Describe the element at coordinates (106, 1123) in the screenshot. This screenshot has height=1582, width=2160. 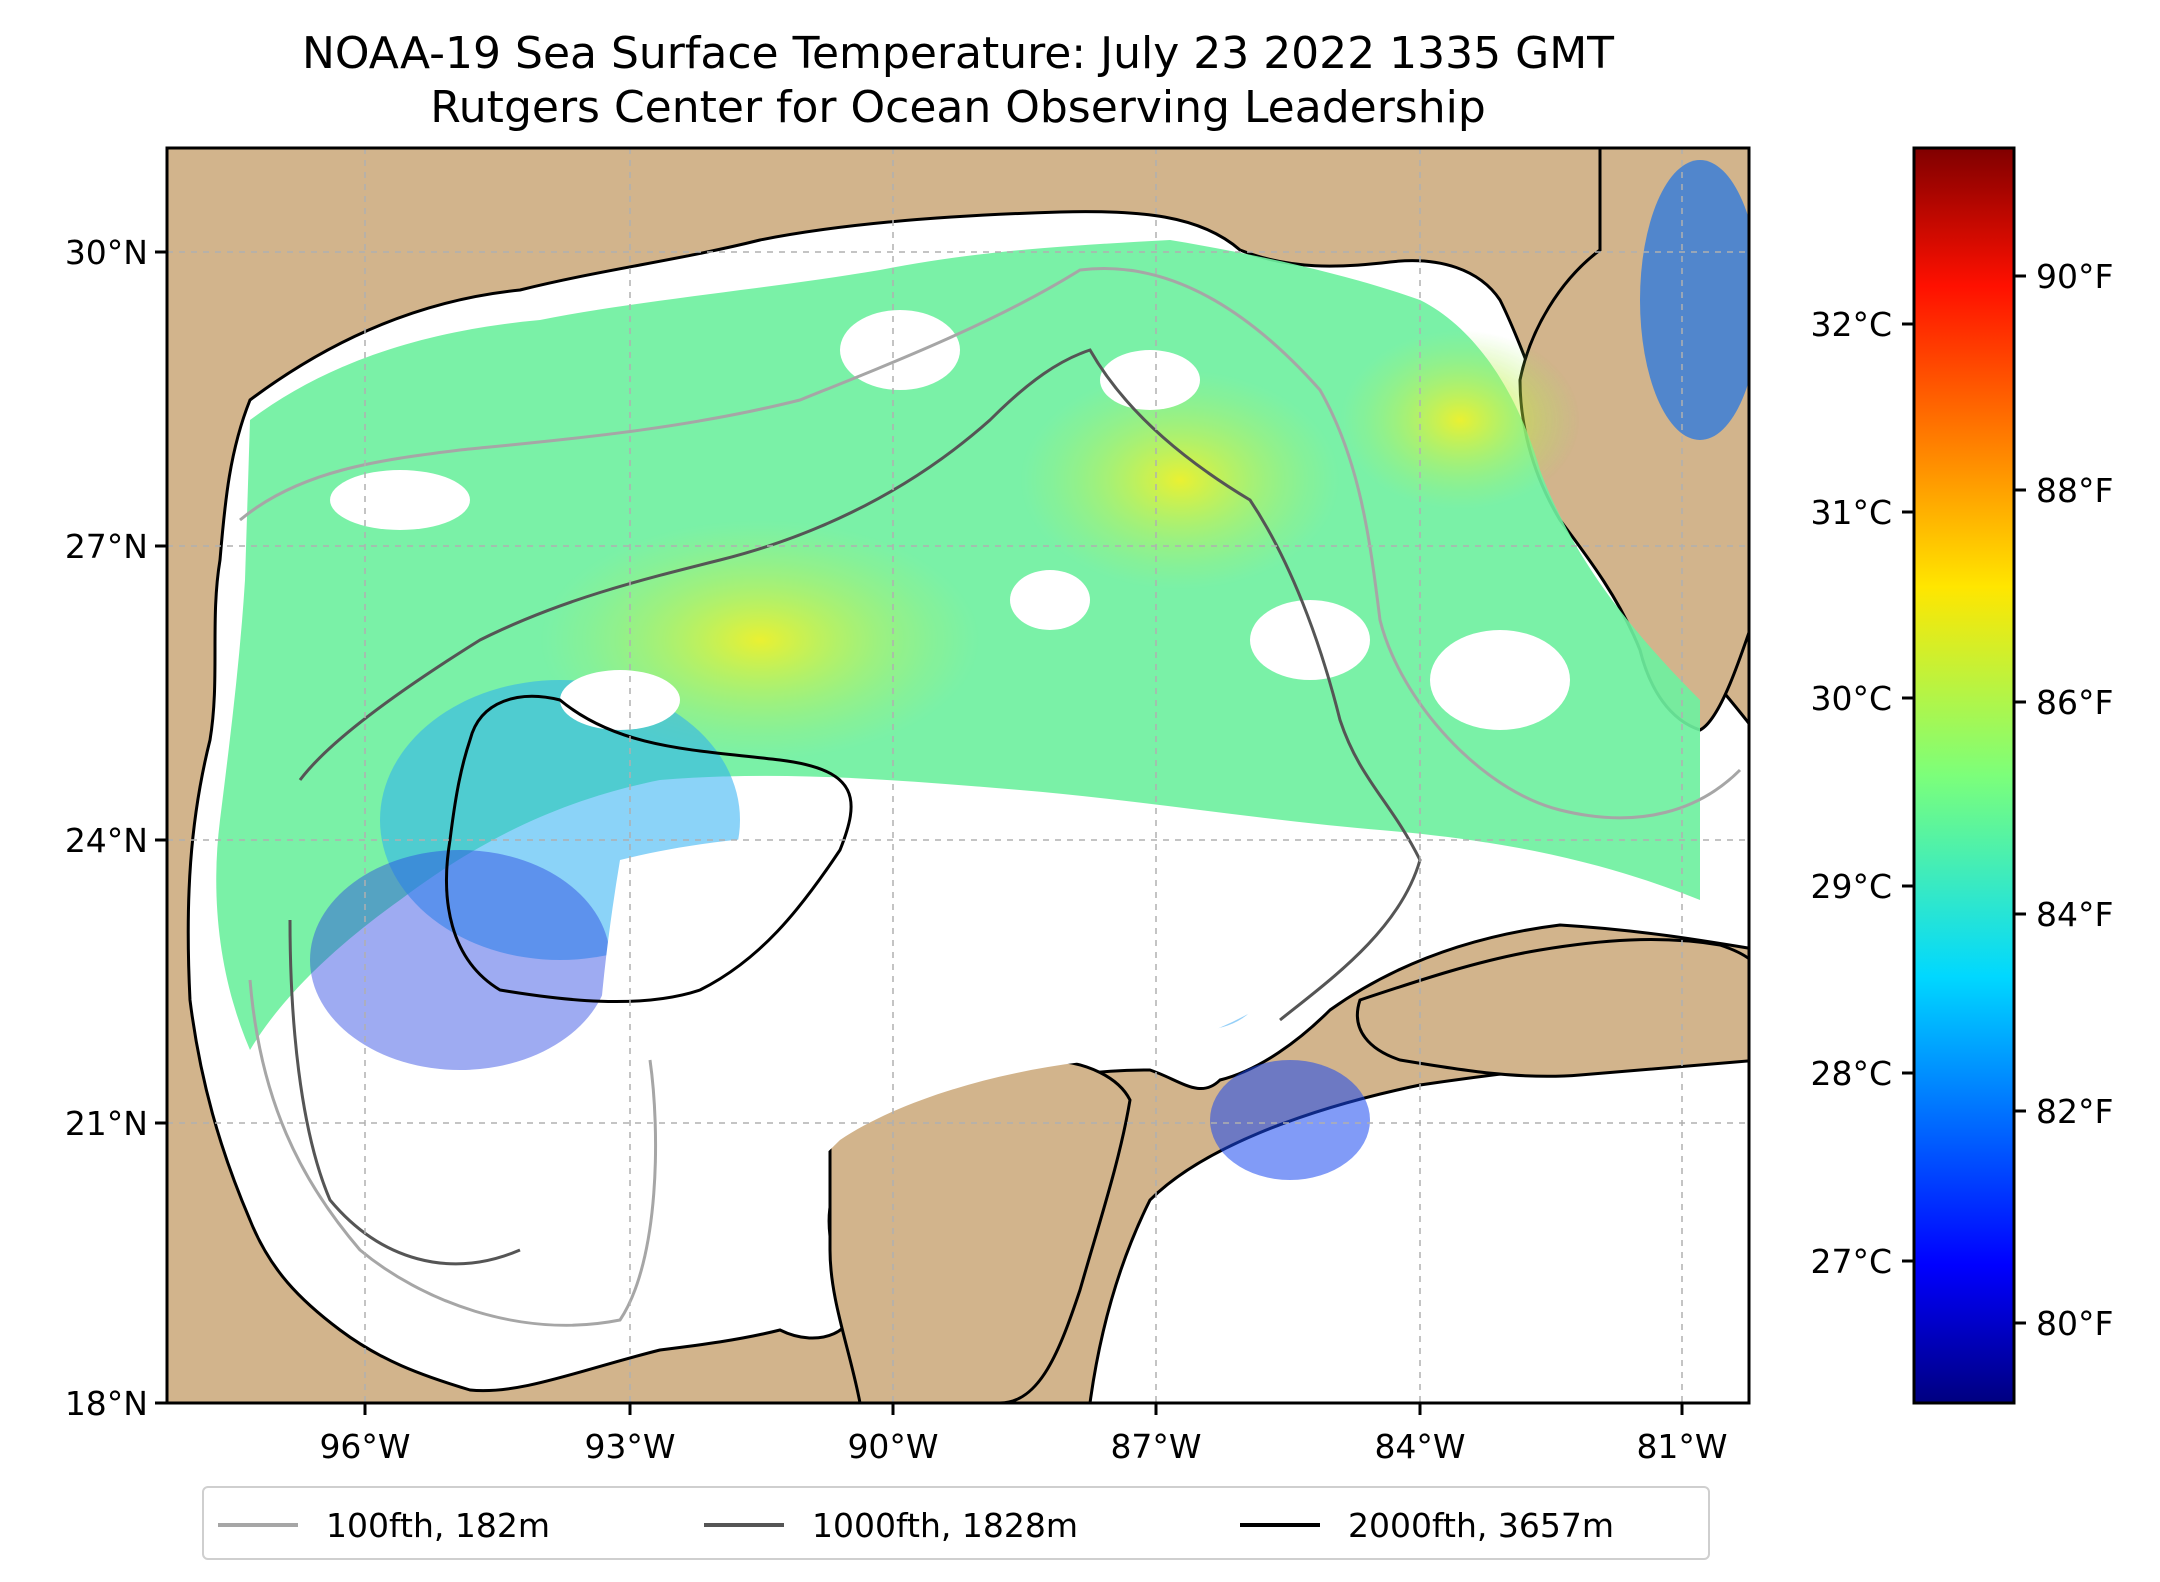
I see `lat-tick-label: 21°N` at that location.